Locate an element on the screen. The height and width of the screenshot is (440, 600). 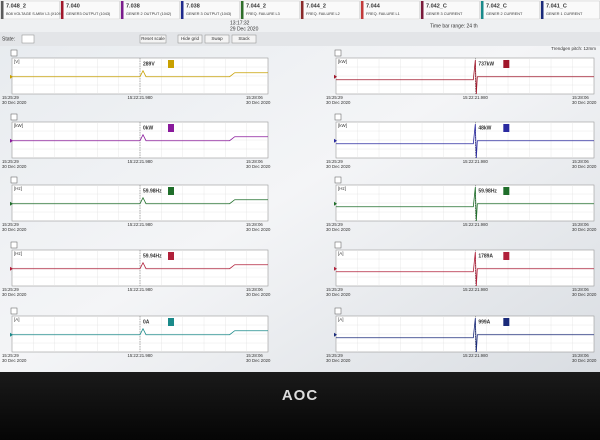
state-select is located at coordinates (28, 39).